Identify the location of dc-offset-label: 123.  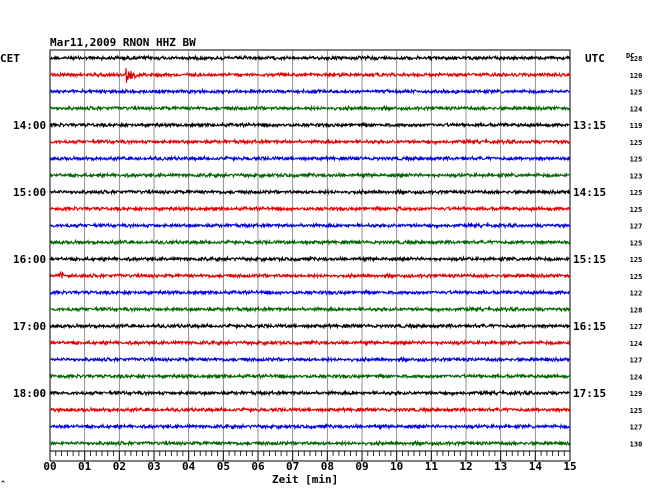
(636, 176).